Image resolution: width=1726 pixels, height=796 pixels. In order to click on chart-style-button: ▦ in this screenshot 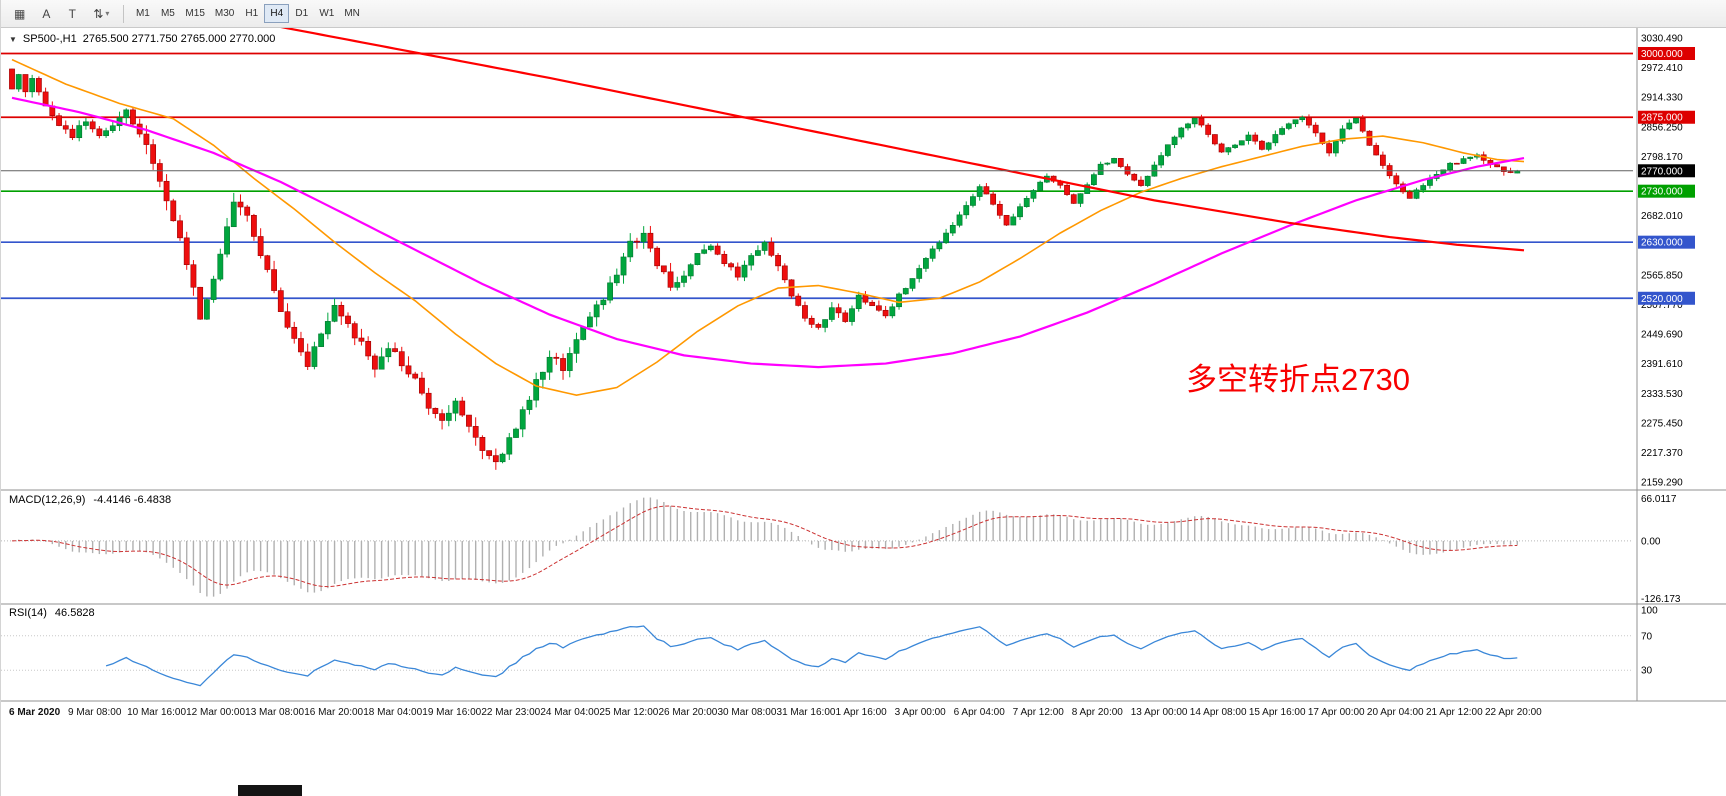, I will do `click(19, 14)`.